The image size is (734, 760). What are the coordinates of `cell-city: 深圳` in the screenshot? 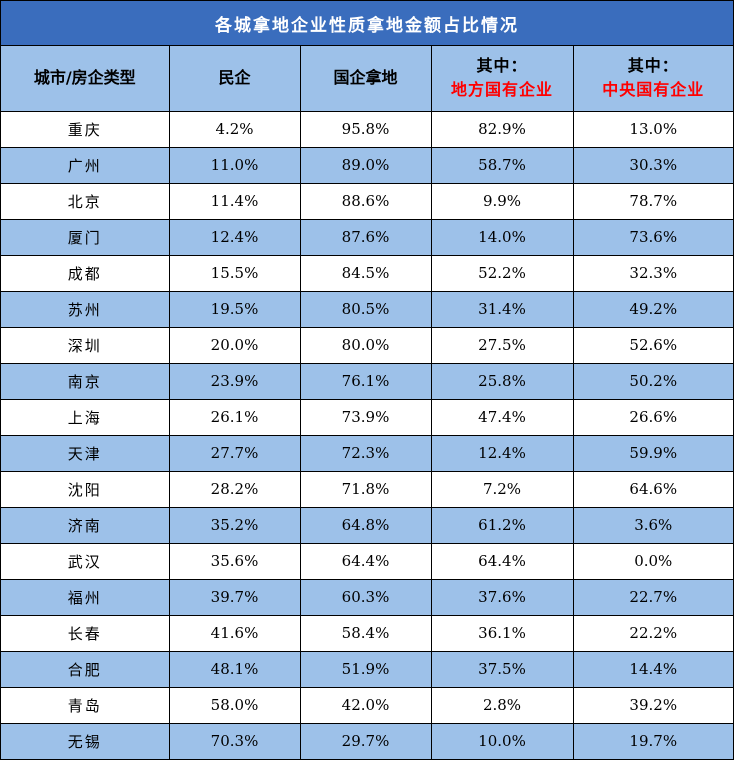 It's located at (85, 345).